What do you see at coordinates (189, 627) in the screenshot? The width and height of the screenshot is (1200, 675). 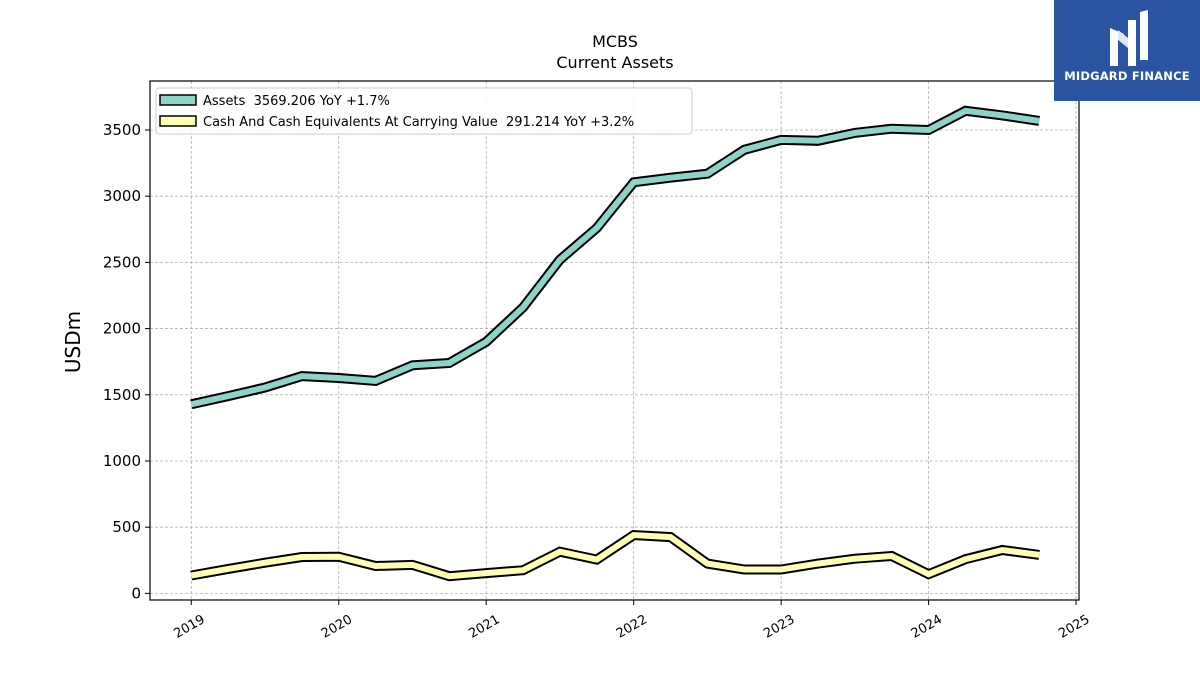 I see `x-tick-label: 2019` at bounding box center [189, 627].